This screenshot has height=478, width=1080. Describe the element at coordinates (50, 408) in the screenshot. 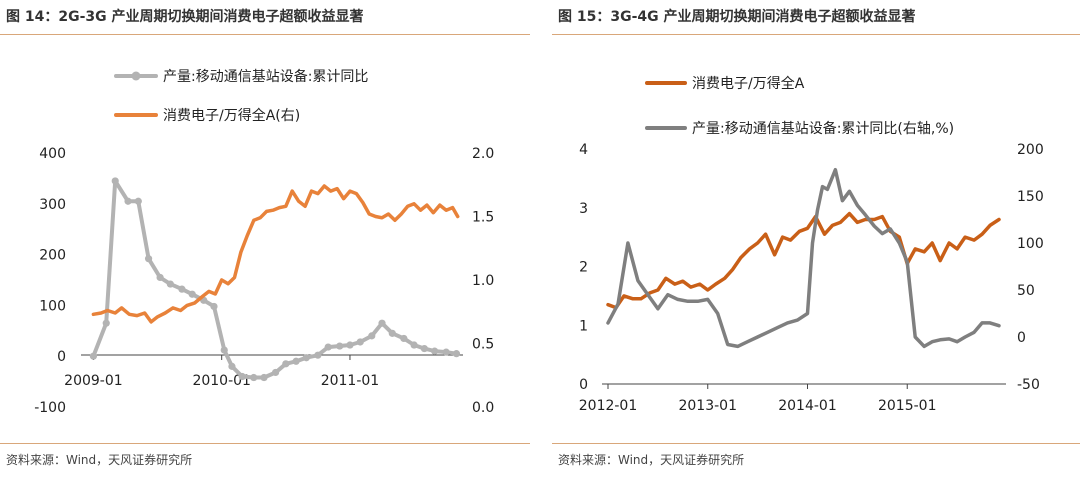

I see `y-left-tick-label: -100` at that location.